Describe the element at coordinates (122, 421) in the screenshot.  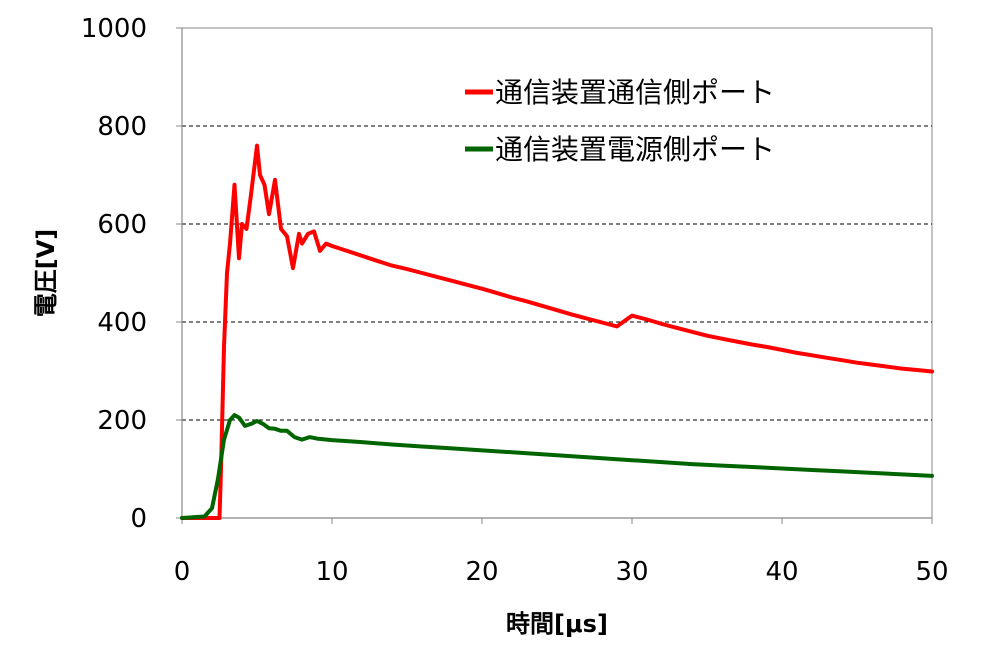
I see `y-tick-label: 200` at that location.